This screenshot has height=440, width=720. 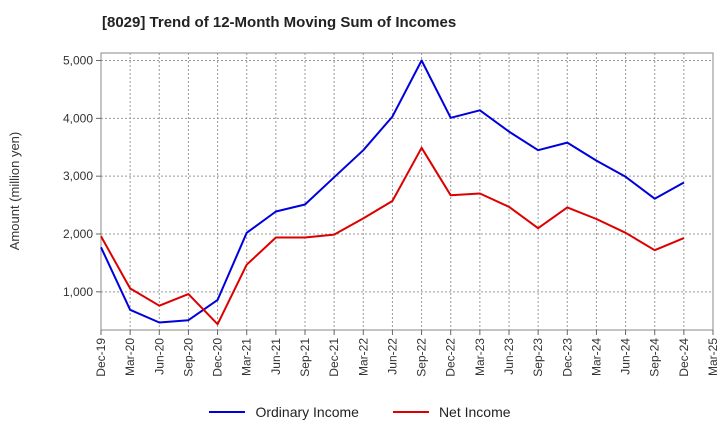 I want to click on legend-label-ordinary-income: Ordinary Income, so click(x=307, y=412).